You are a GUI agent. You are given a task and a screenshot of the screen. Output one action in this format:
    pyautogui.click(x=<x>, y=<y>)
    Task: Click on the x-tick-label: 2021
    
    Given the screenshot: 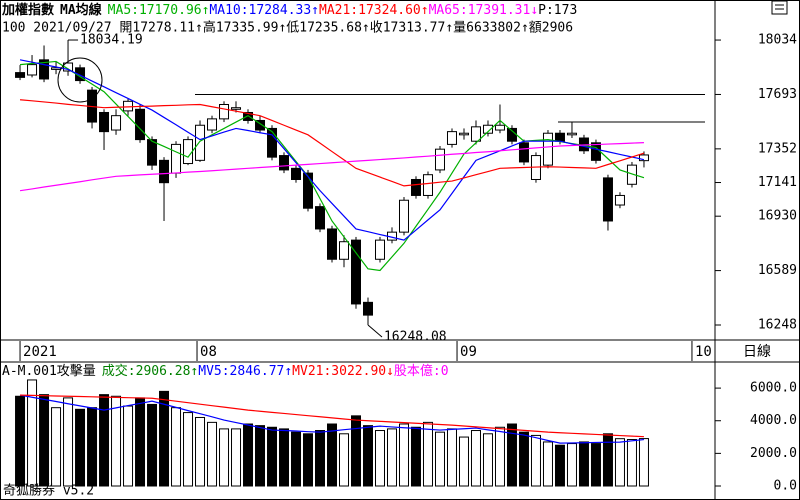 What is the action you would take?
    pyautogui.click(x=40, y=352)
    